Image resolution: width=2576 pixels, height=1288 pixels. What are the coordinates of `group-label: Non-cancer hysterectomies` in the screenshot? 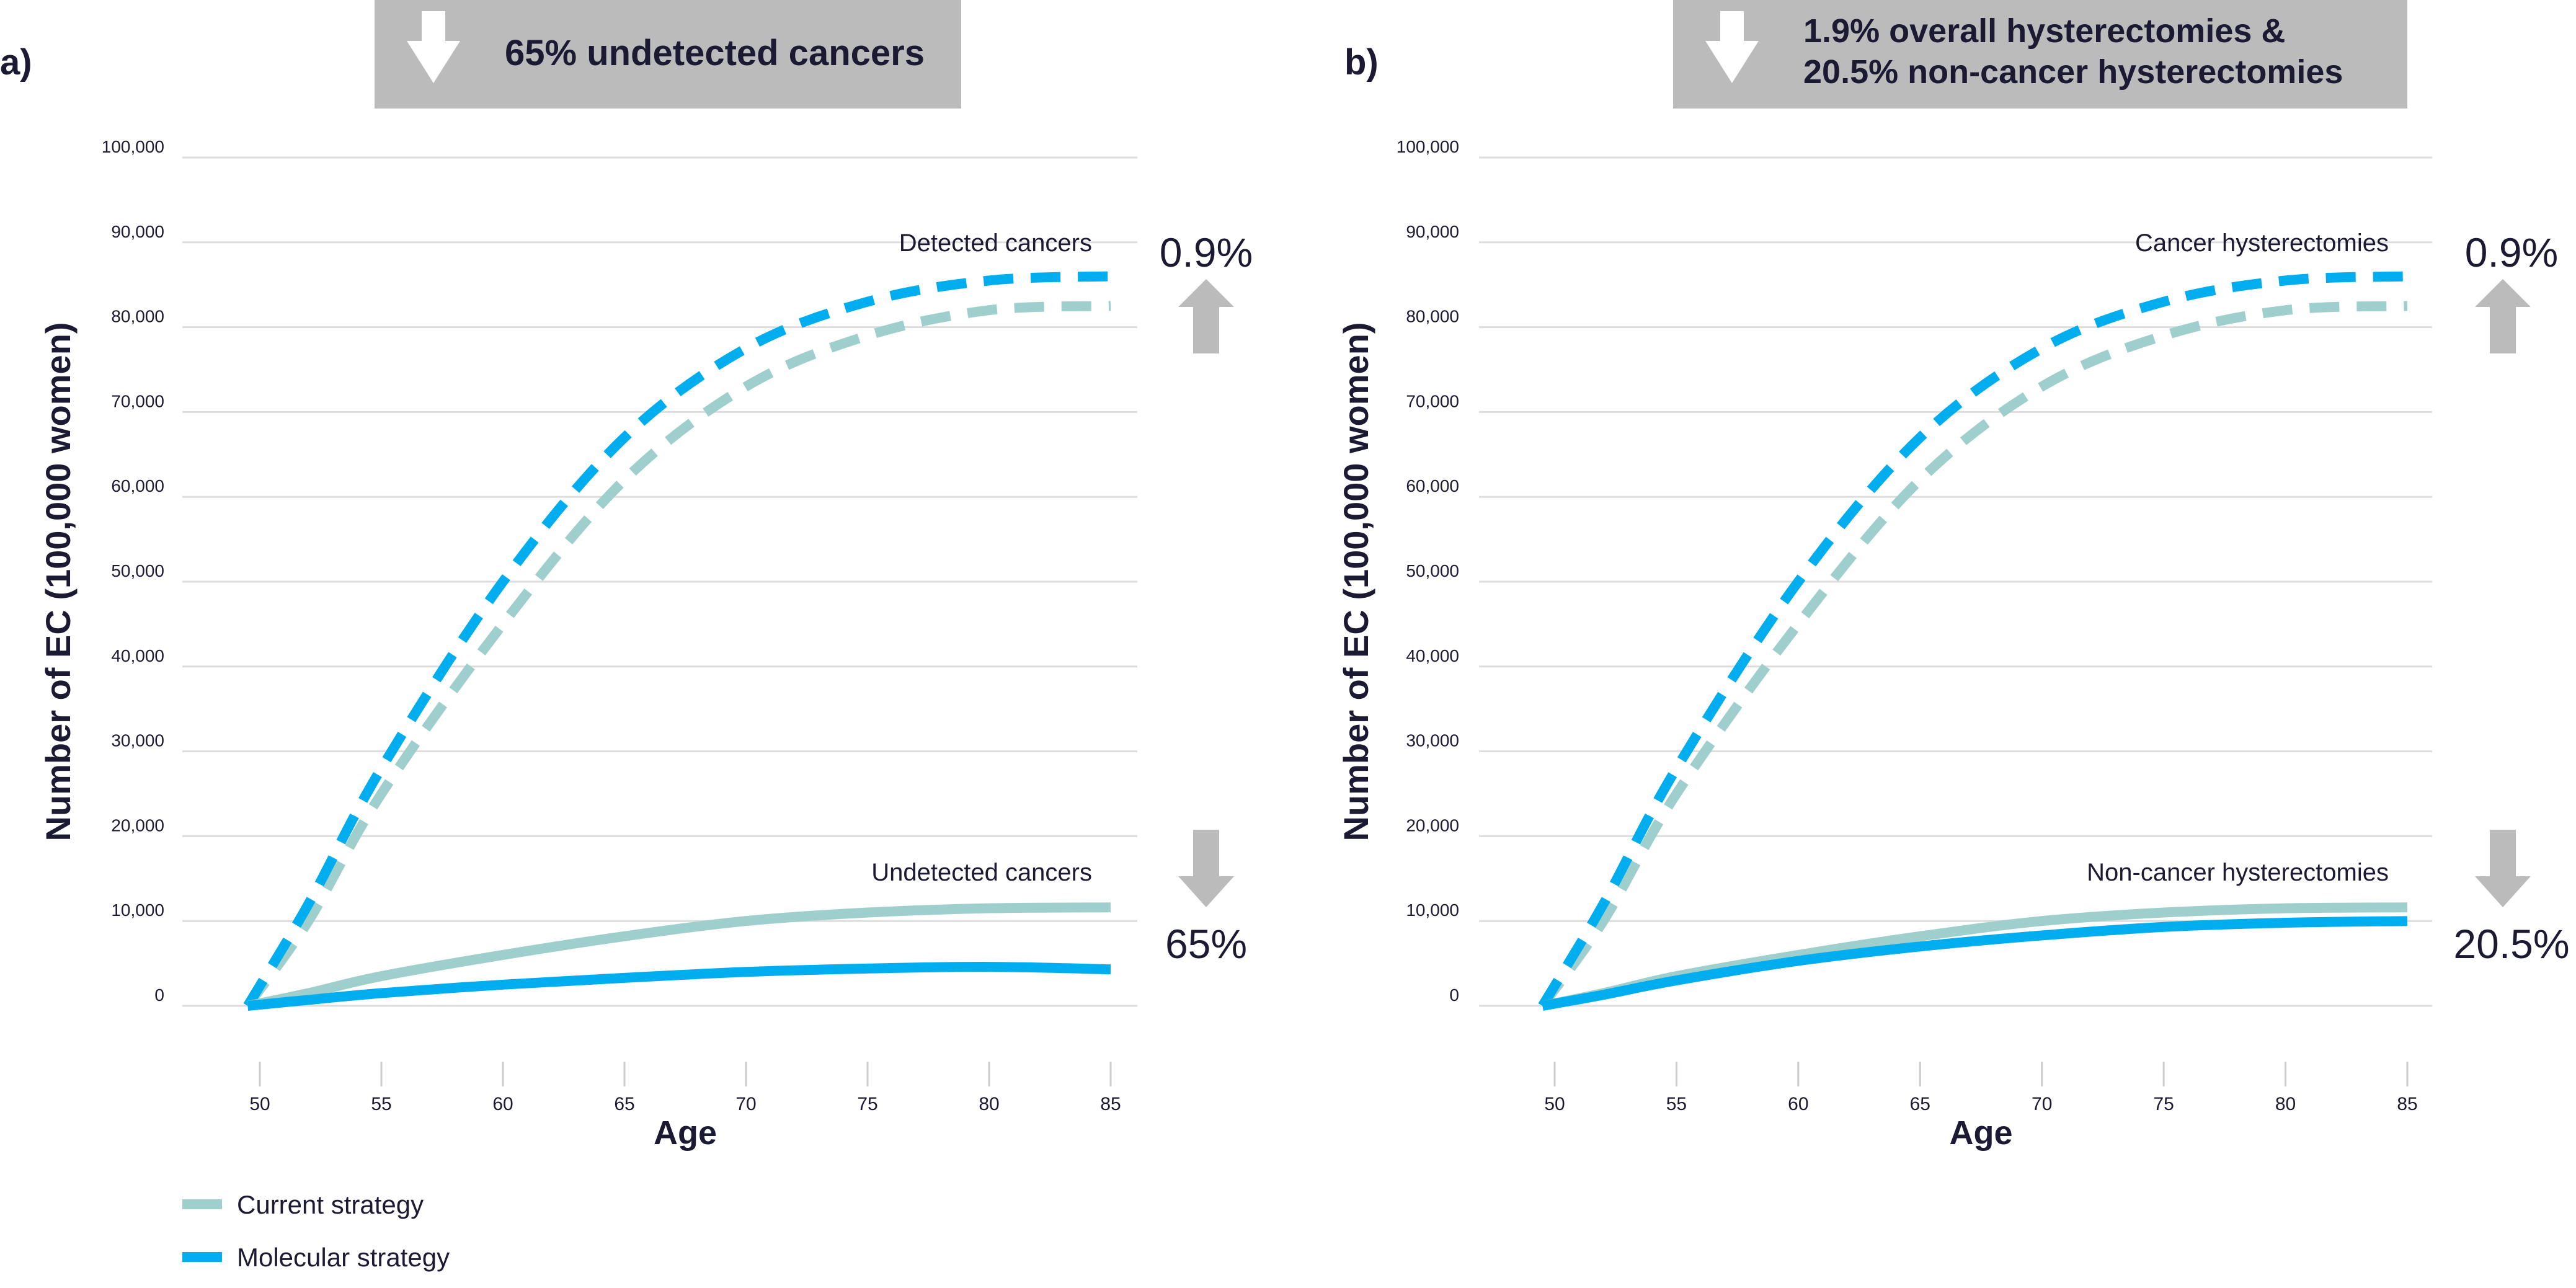 It's located at (2238, 872).